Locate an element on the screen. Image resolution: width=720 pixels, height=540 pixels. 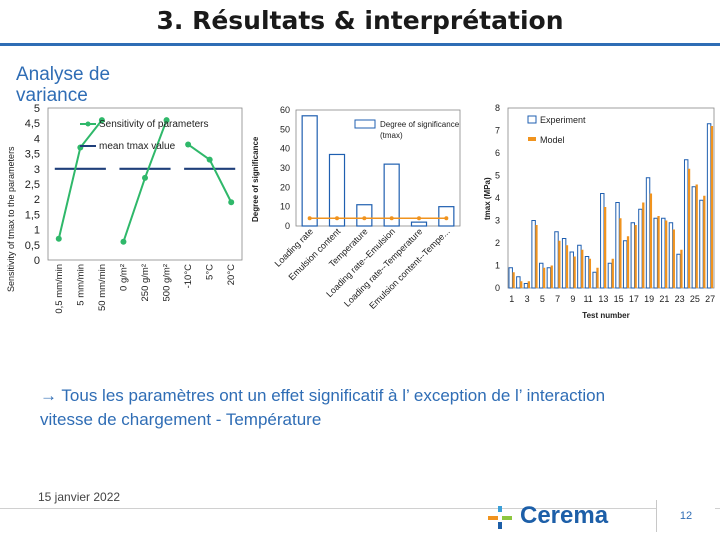
sensitivity-x-tick-label: 20°C is located at coordinates (231, 274).